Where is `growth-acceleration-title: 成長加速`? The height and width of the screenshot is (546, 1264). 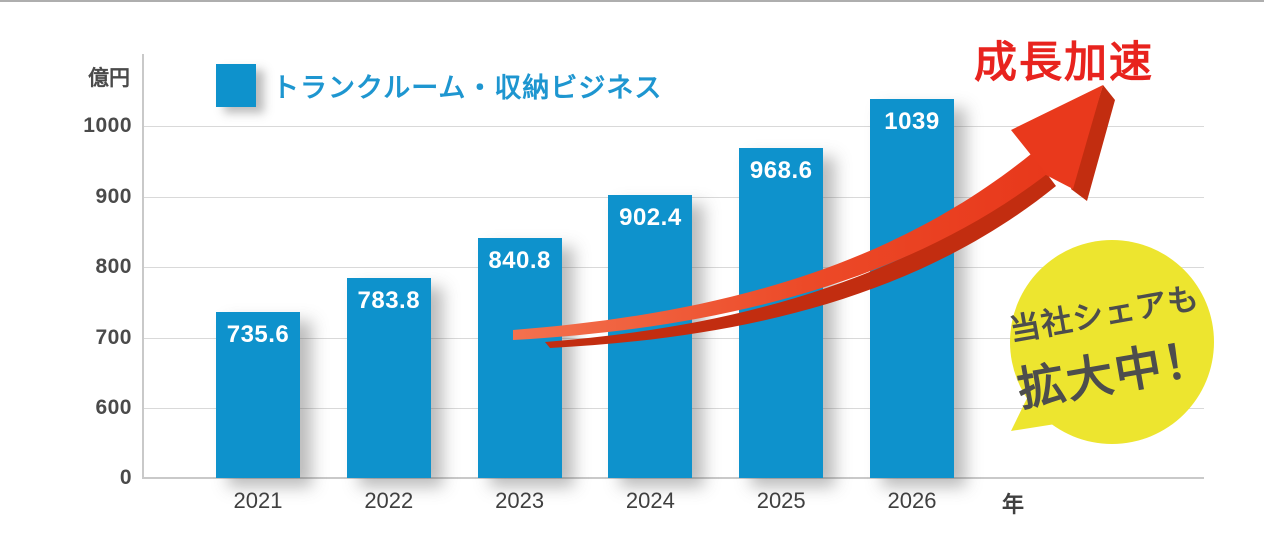 growth-acceleration-title: 成長加速 is located at coordinates (1064, 63).